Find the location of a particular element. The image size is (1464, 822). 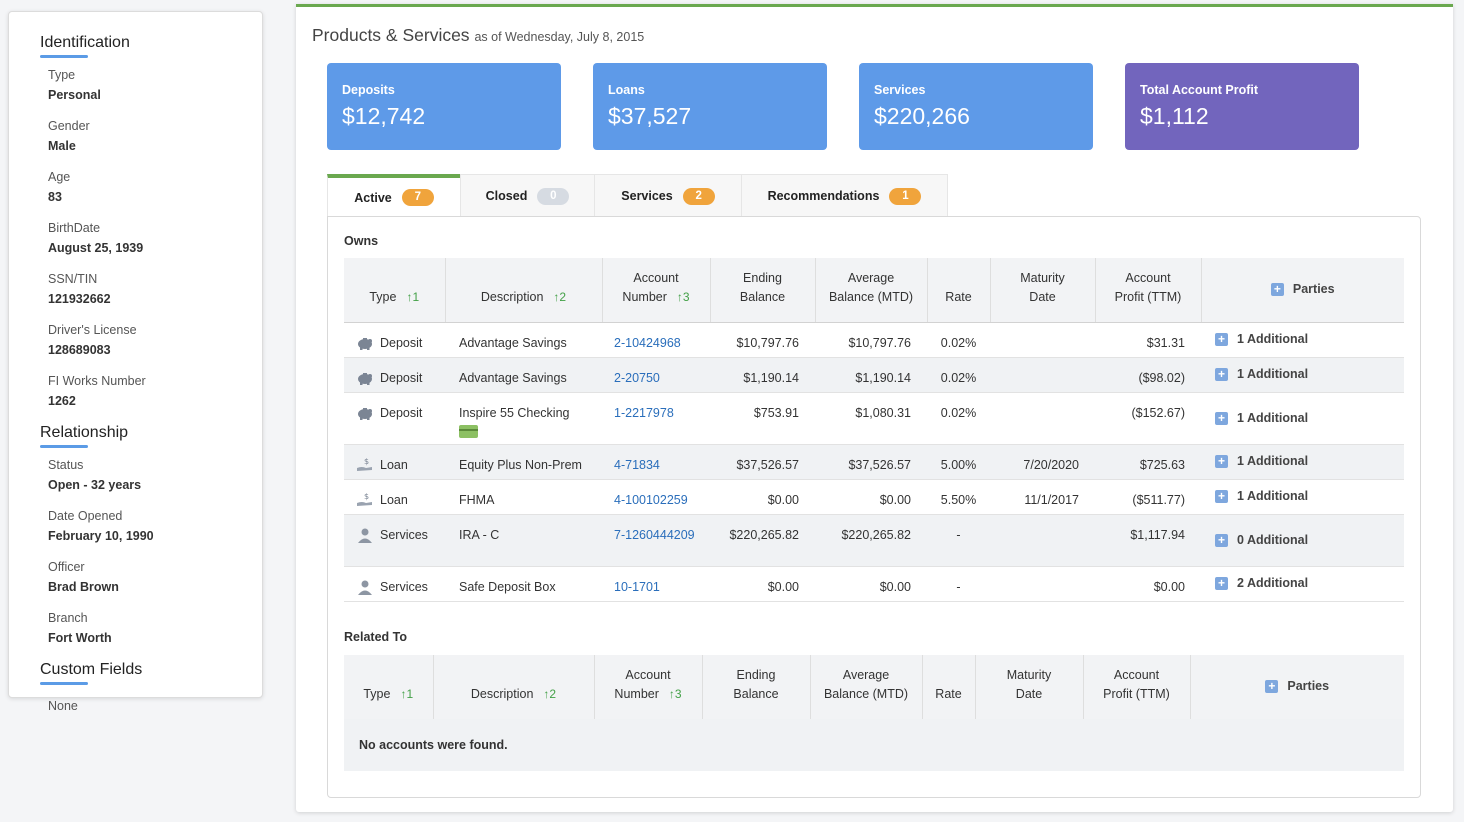

row-average-balance: $0.00 is located at coordinates (871, 497).